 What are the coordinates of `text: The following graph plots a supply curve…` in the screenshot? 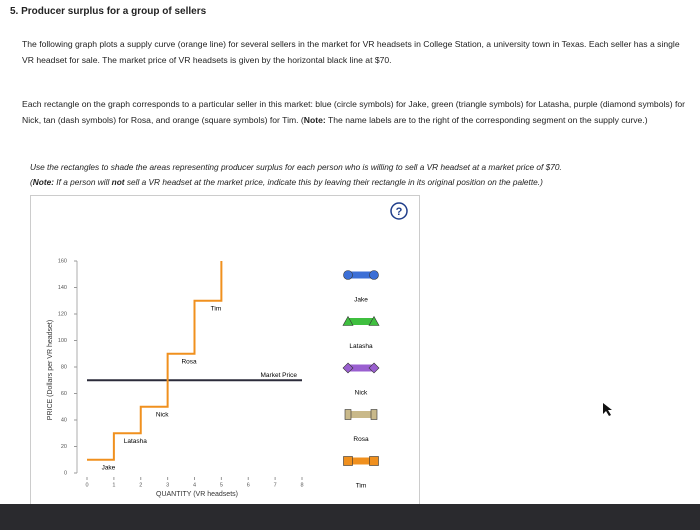 It's located at (351, 52).